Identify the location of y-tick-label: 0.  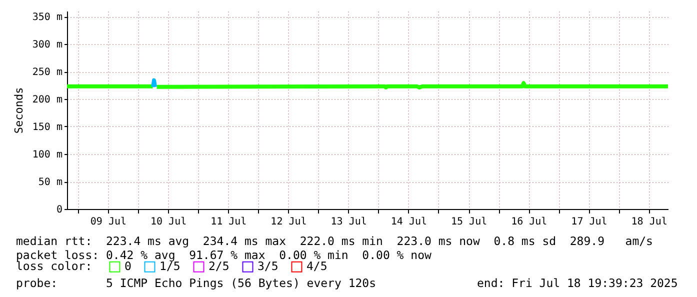
(59, 210).